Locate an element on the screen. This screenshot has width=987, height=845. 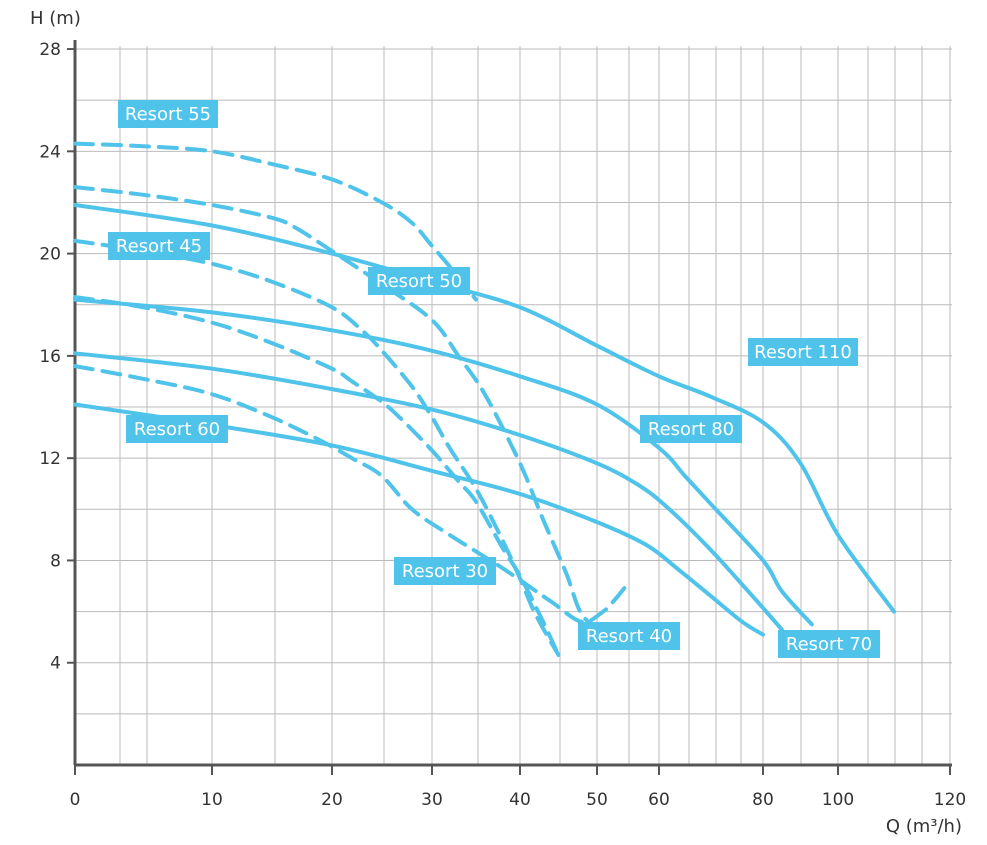
curve-label-resort-60: Resort 60 is located at coordinates (177, 429).